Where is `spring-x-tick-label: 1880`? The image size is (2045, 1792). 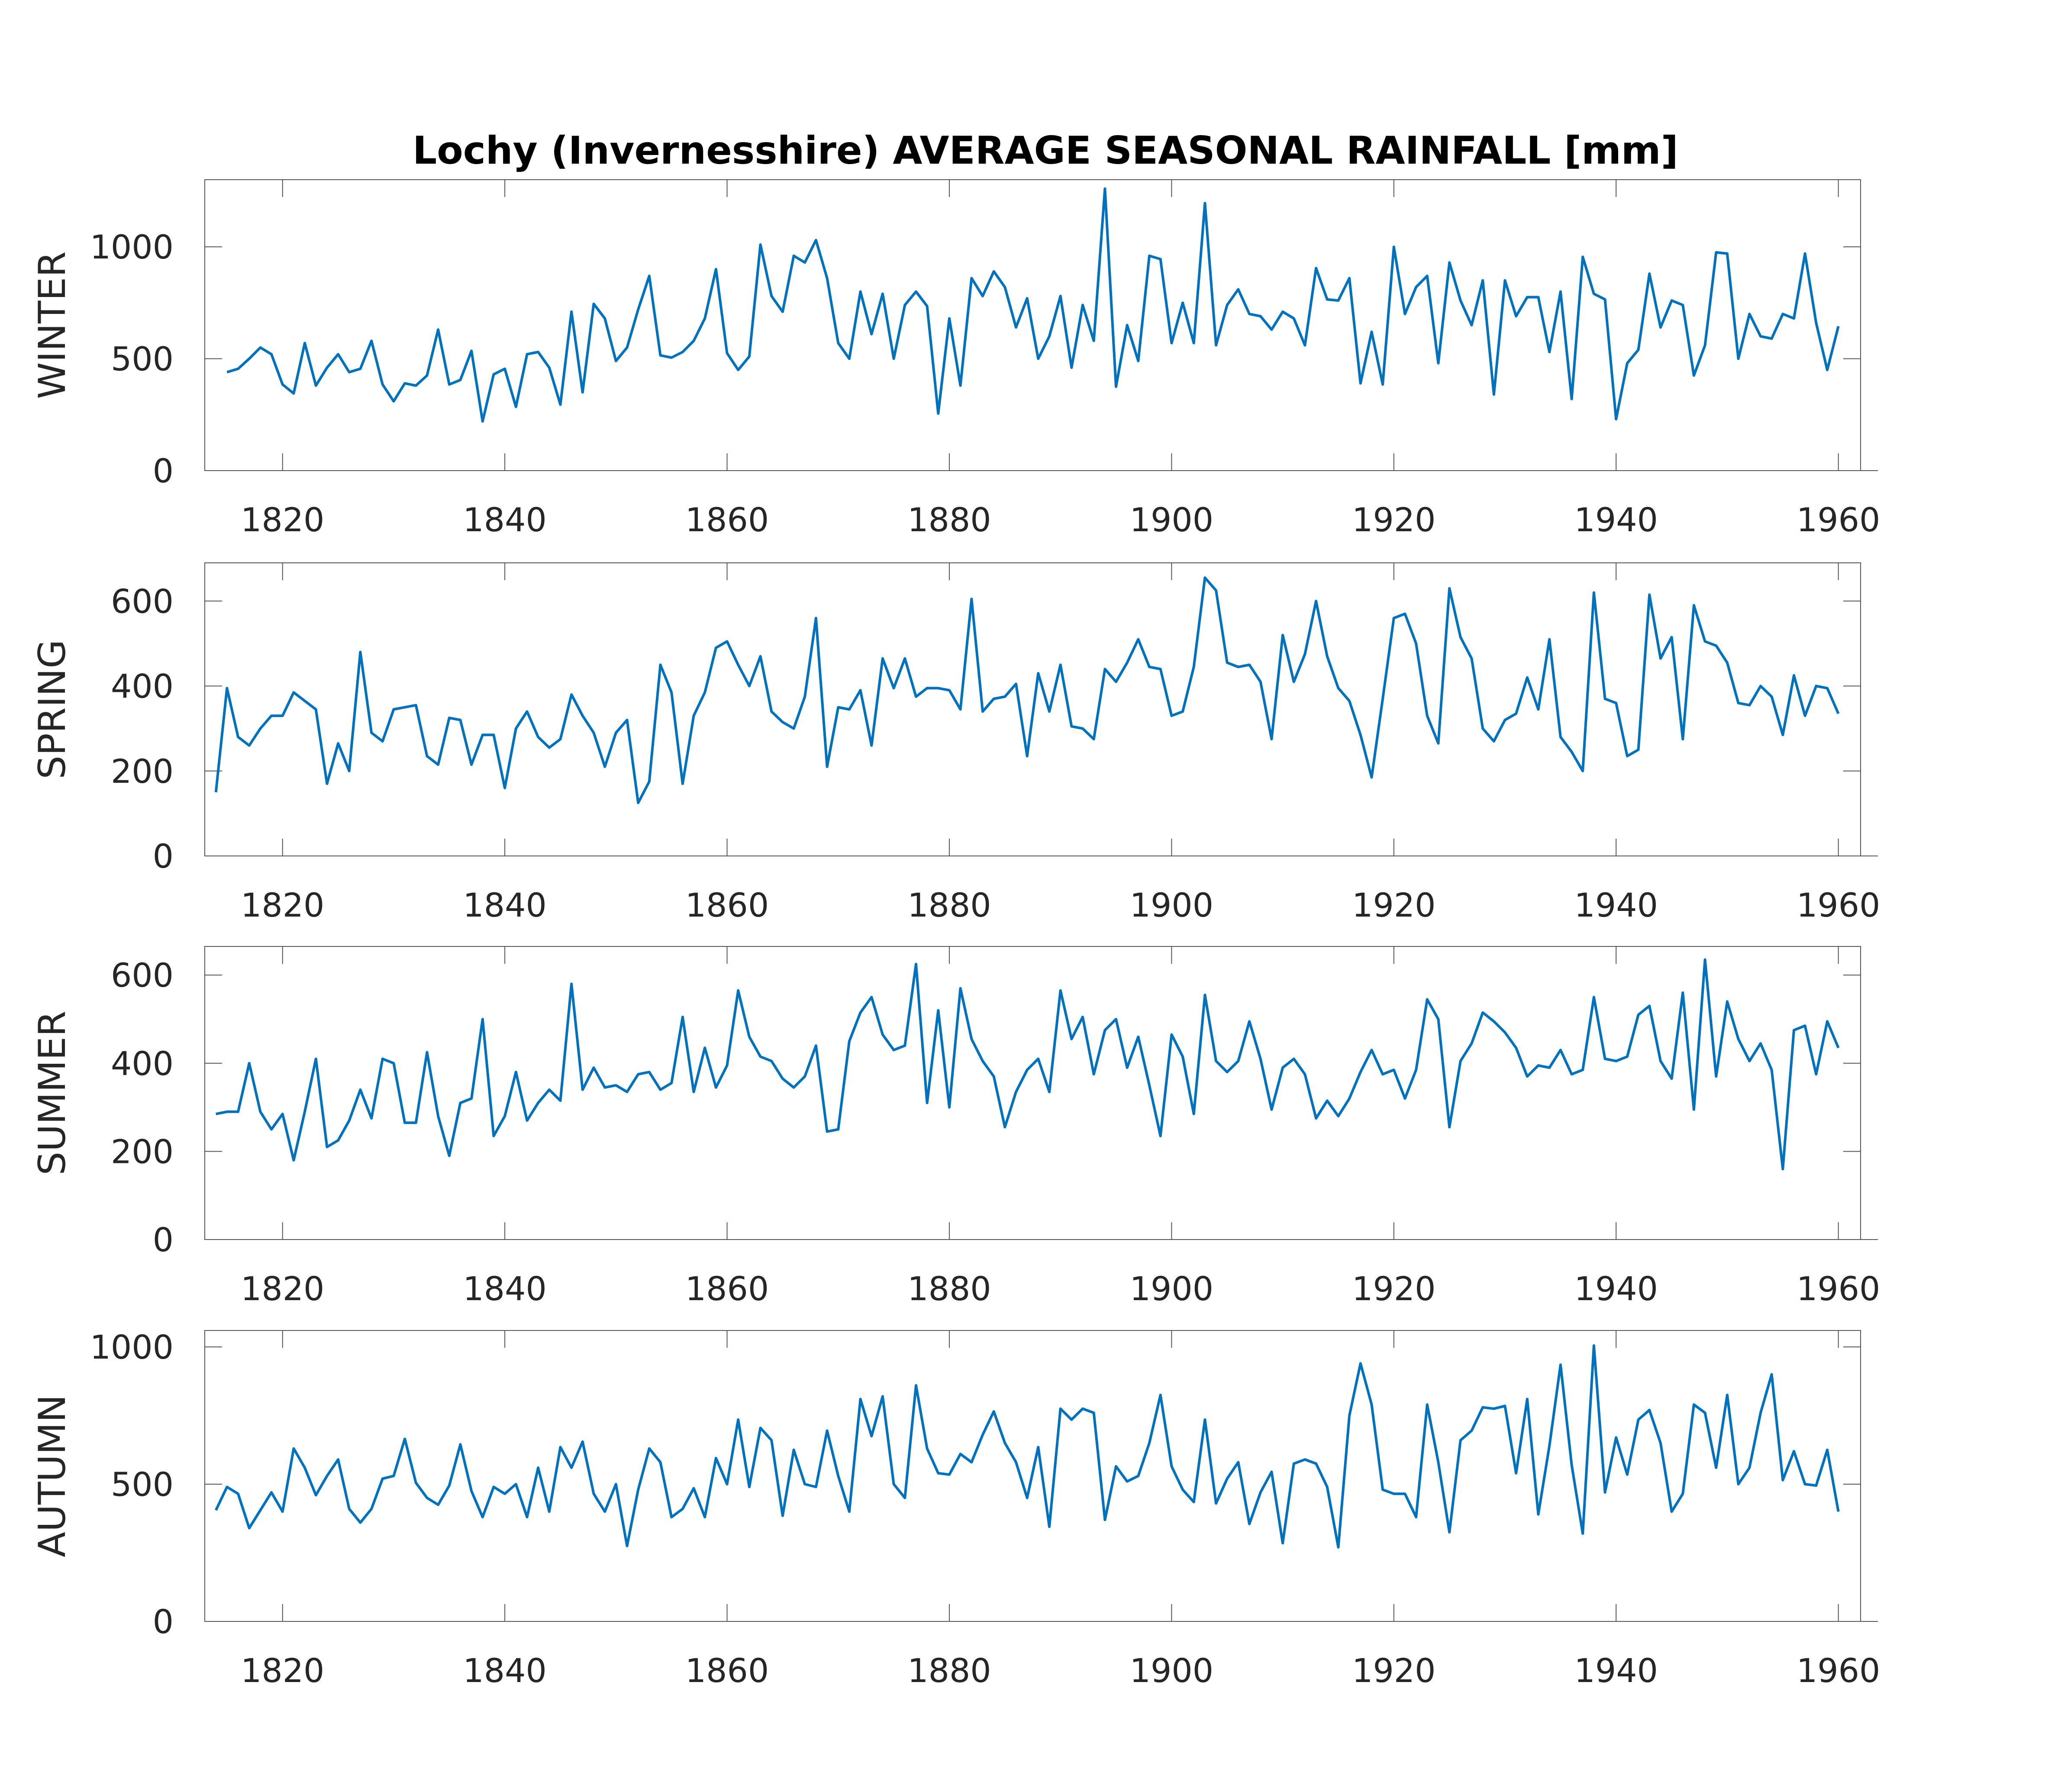 spring-x-tick-label: 1880 is located at coordinates (949, 905).